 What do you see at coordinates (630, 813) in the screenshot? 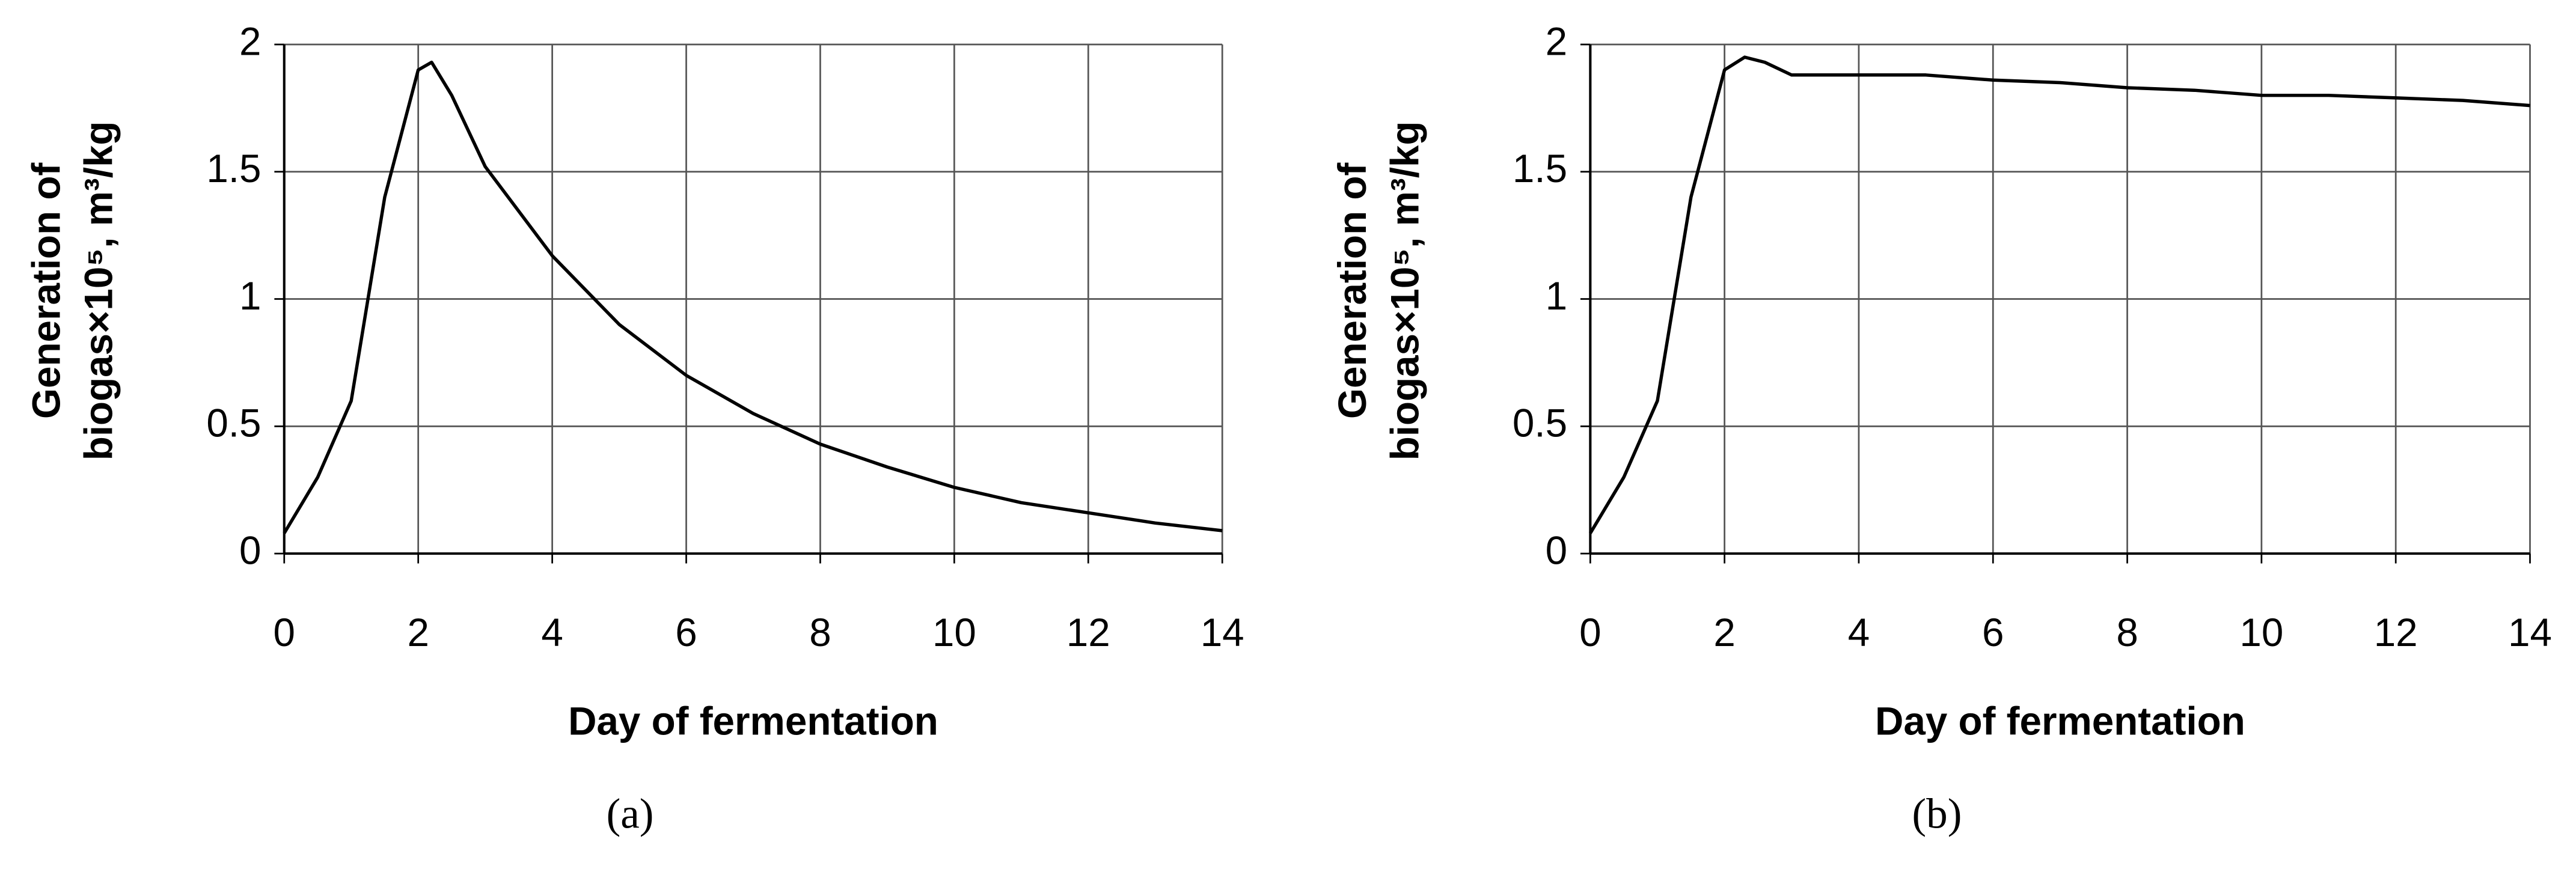
I see `panel-label: (a)` at bounding box center [630, 813].